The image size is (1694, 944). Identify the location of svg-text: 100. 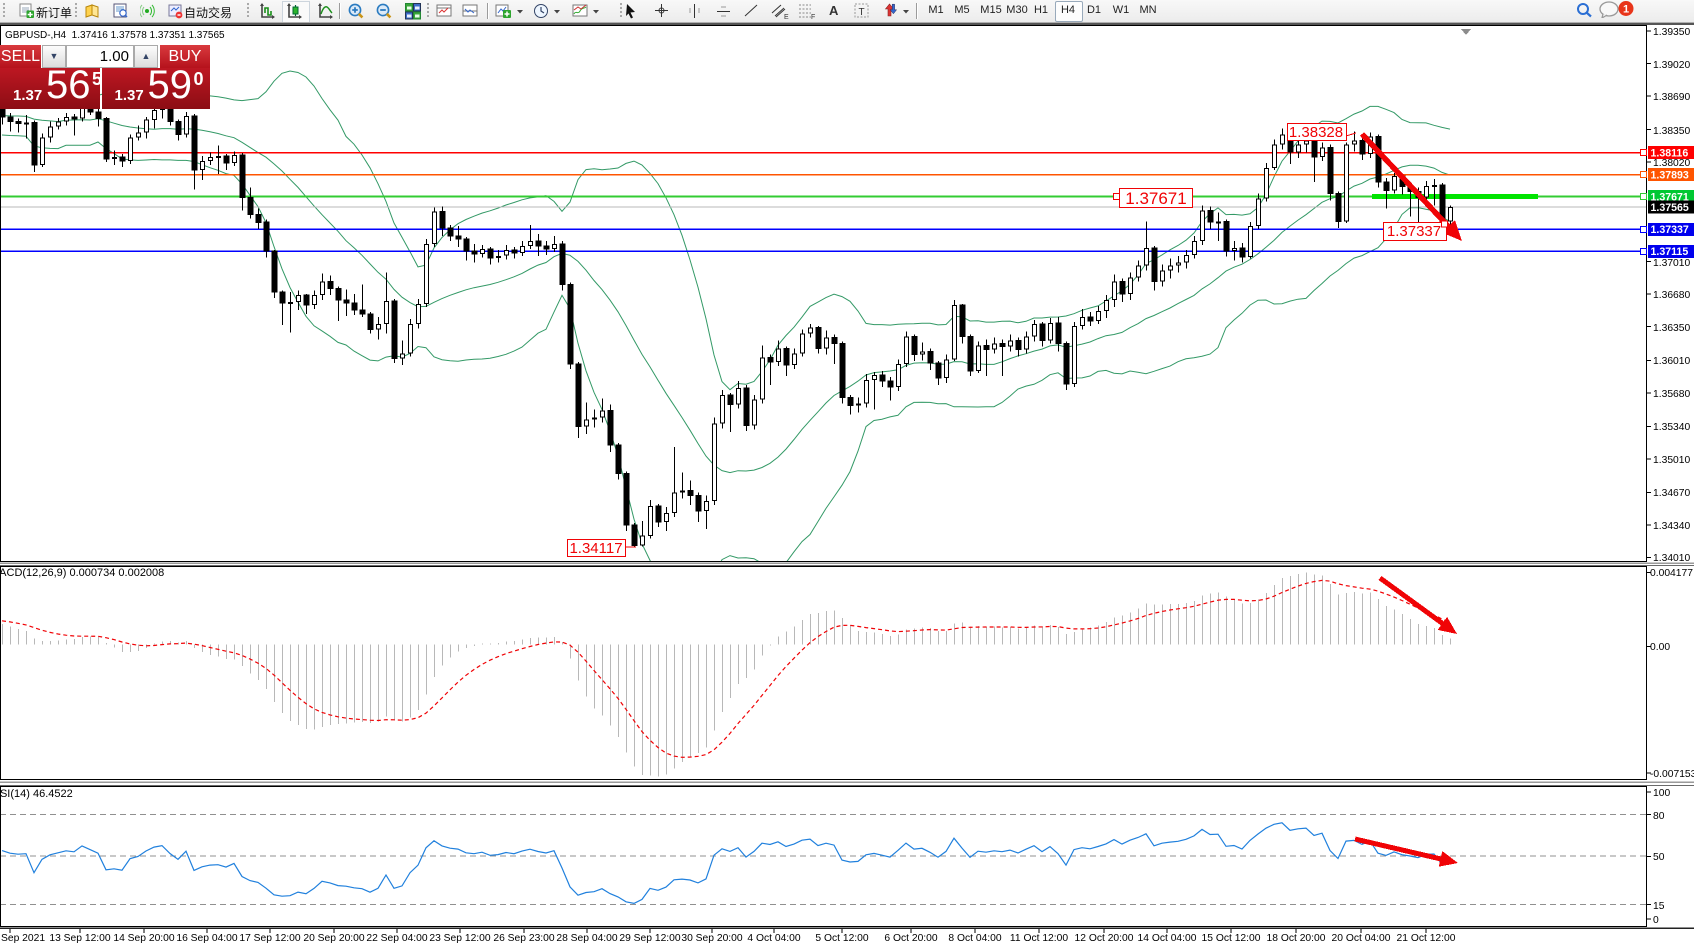
(1661, 793).